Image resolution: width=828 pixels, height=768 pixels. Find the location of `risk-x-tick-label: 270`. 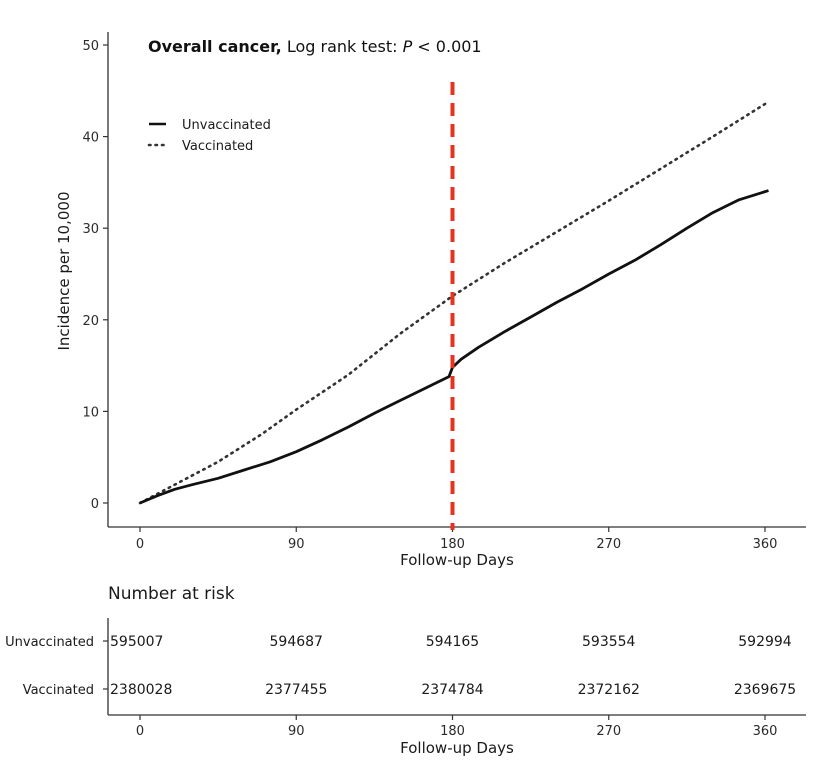

risk-x-tick-label: 270 is located at coordinates (608, 731).